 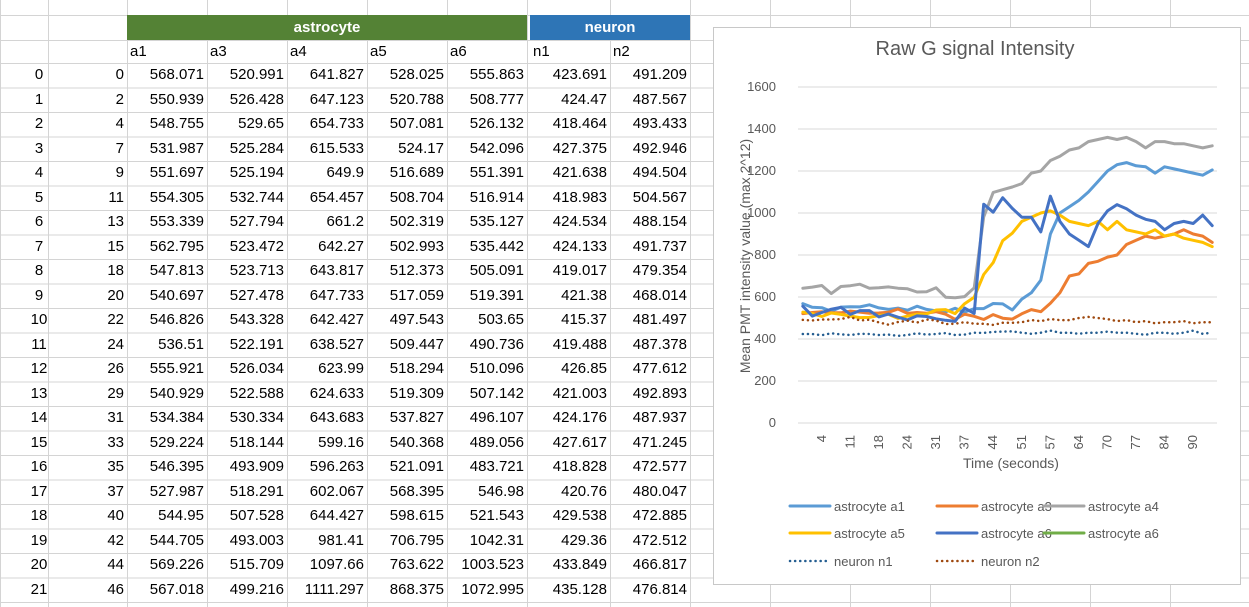 What do you see at coordinates (87, 604) in the screenshot?
I see `time-cell: 48` at bounding box center [87, 604].